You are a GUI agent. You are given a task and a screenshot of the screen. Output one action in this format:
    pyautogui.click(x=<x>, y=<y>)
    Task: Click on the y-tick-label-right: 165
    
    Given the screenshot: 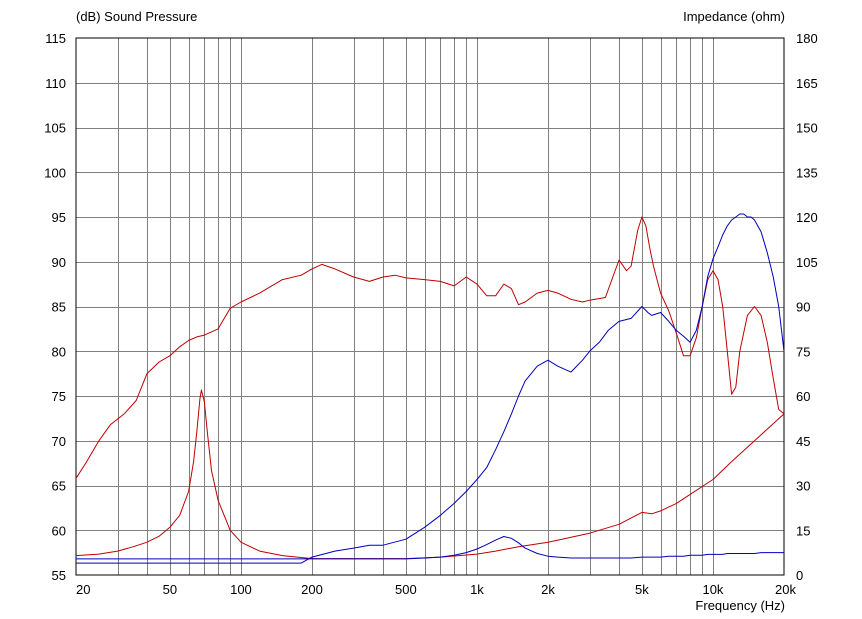 What is the action you would take?
    pyautogui.click(x=807, y=83)
    